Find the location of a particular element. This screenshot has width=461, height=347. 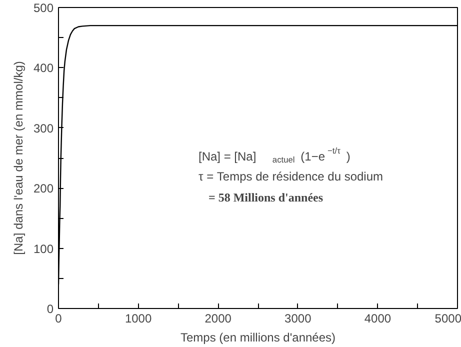

x-tick-label: 3000 is located at coordinates (298, 319).